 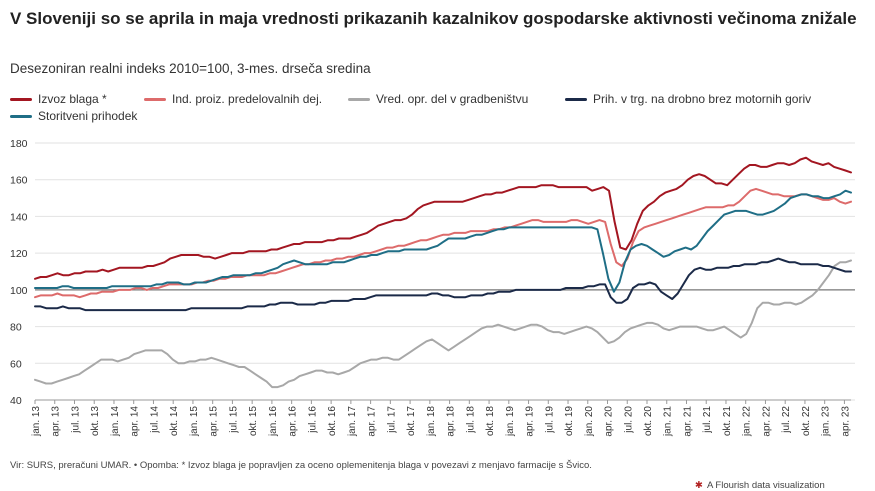 I want to click on legend-item: Ind. proiz. predelovalnih dej., so click(x=233, y=99).